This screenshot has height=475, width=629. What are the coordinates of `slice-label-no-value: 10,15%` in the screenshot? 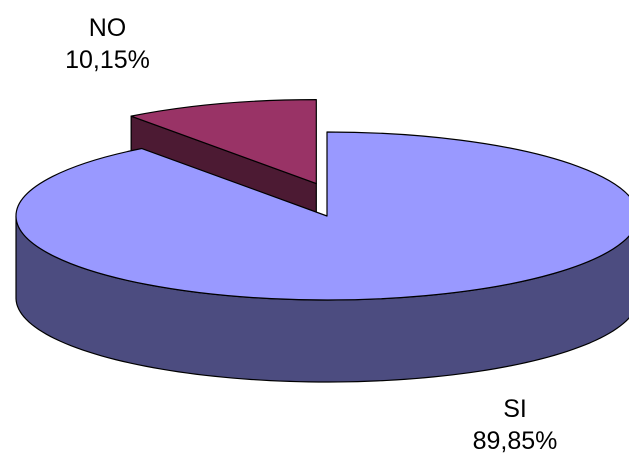 It's located at (107, 60).